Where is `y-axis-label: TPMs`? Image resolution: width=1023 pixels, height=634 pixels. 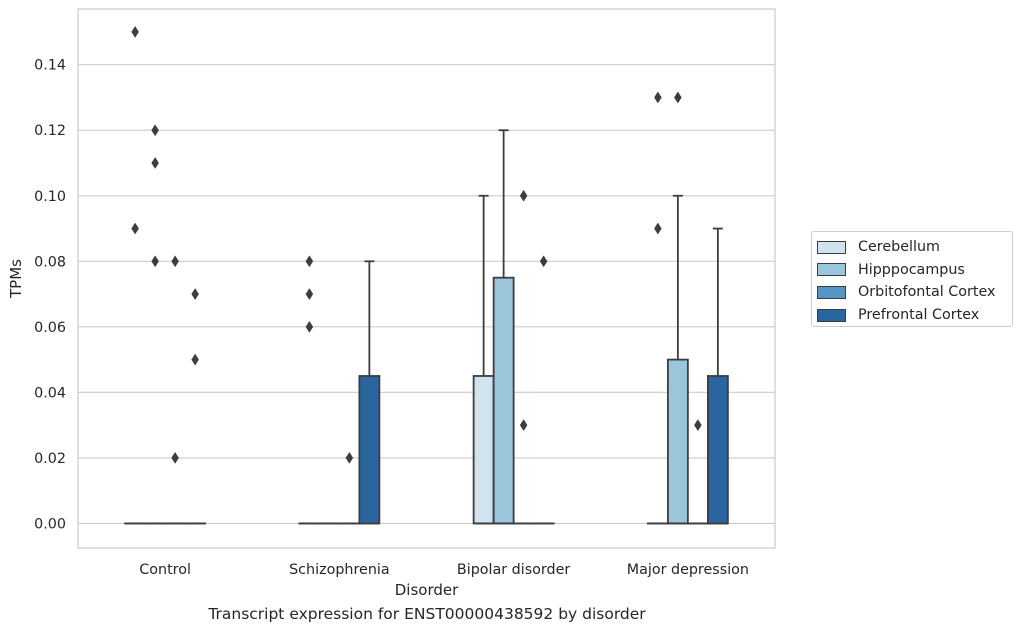 y-axis-label: TPMs is located at coordinates (16, 279).